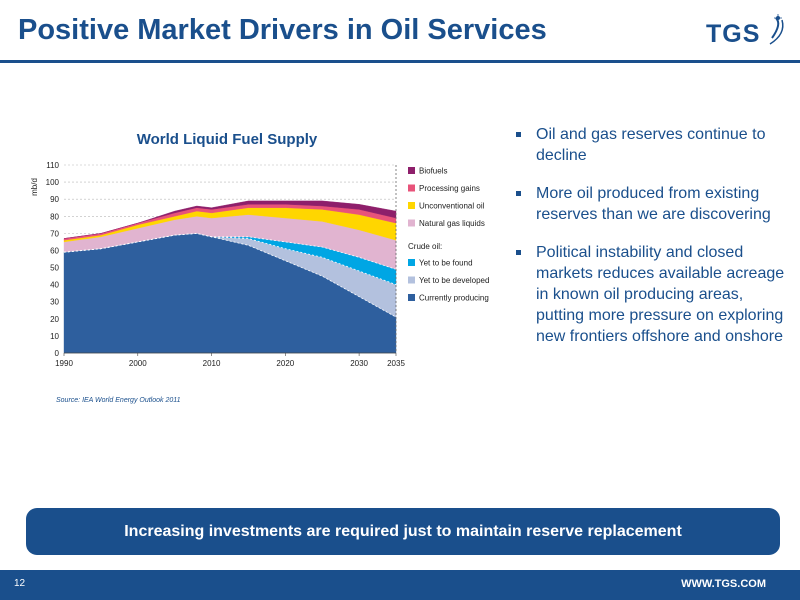 Image resolution: width=800 pixels, height=600 pixels. What do you see at coordinates (227, 139) in the screenshot?
I see `chart-title: World Liquid Fuel Supply` at bounding box center [227, 139].